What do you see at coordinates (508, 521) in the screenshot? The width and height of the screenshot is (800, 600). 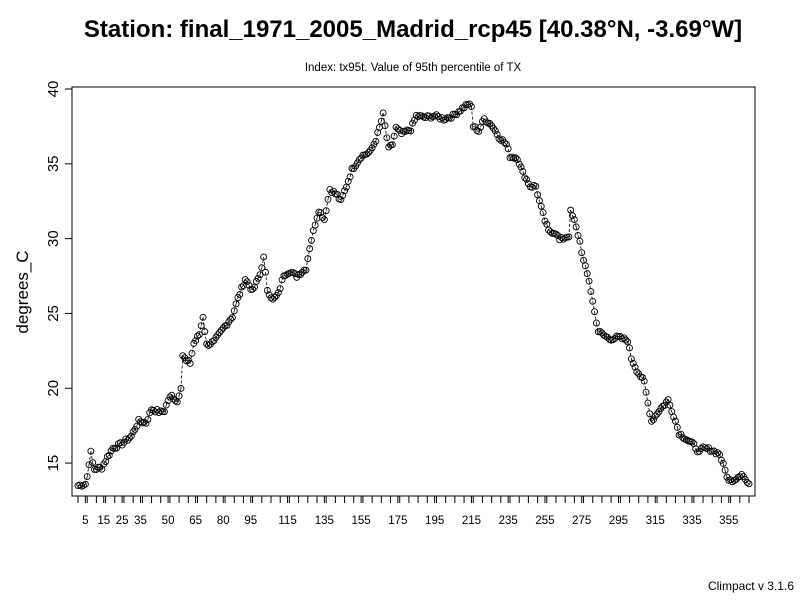 I see `x-tick-label: 235` at bounding box center [508, 521].